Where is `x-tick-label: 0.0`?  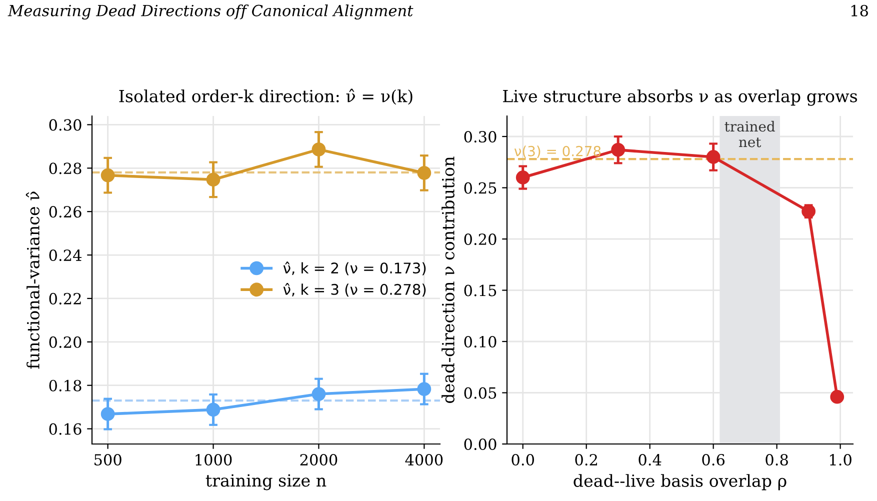
x-tick-label: 0.0 is located at coordinates (523, 460).